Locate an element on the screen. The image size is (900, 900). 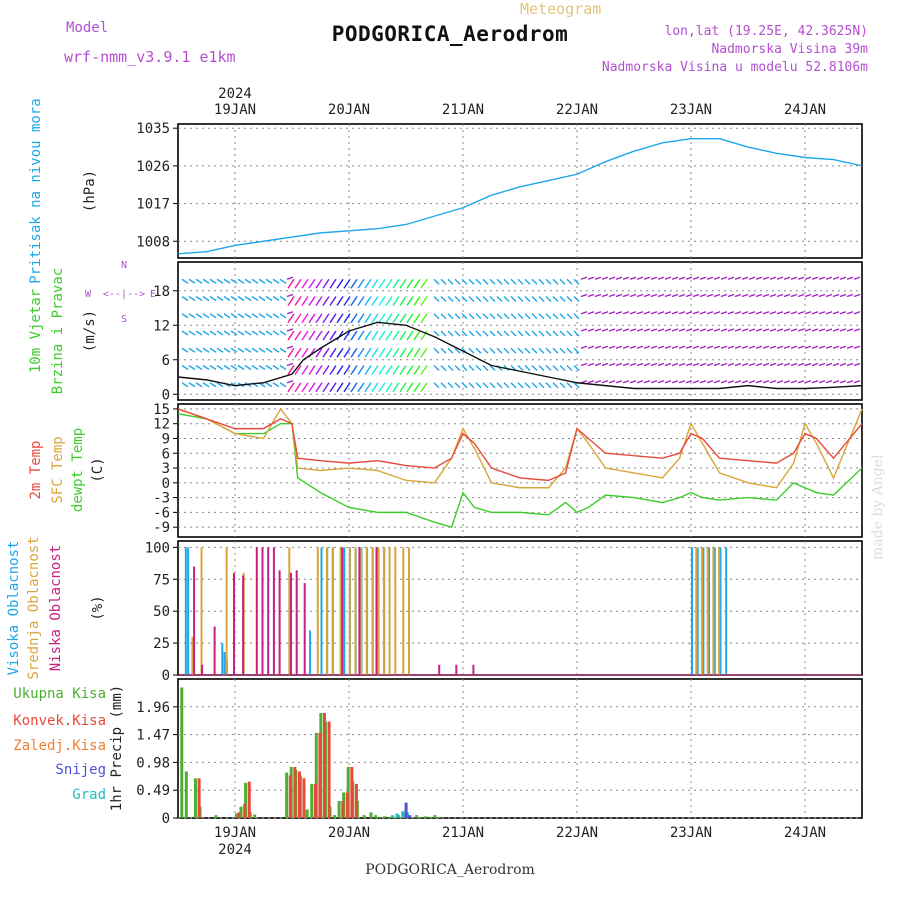
chart-kind-label: Meteogram is located at coordinates (561, 9).